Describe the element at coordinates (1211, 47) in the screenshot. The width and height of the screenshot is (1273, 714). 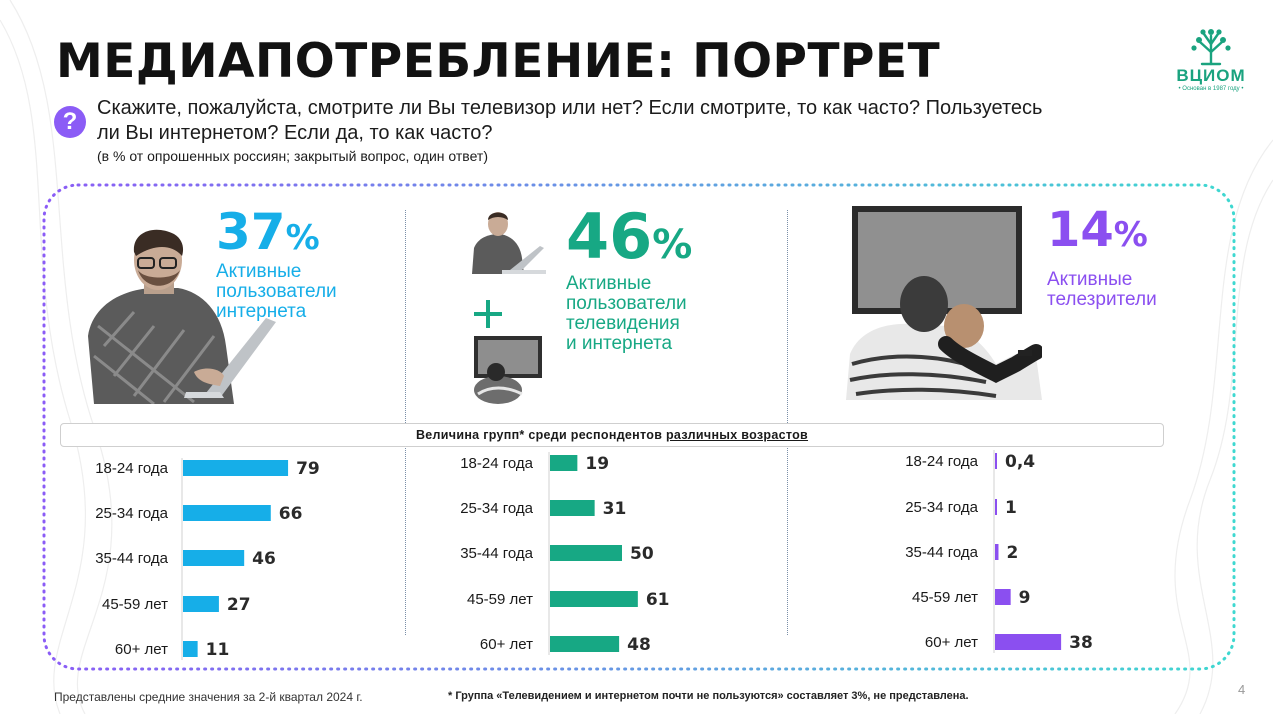
I see `vciom-logo-icon` at that location.